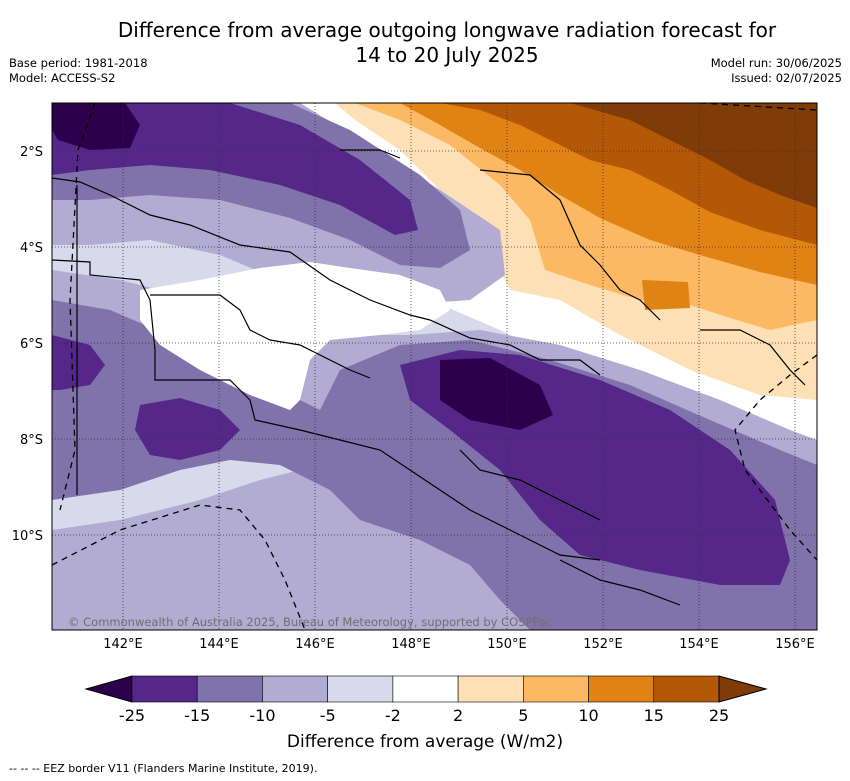  What do you see at coordinates (132, 715) in the screenshot?
I see `colorbar-tick-label: -25` at bounding box center [132, 715].